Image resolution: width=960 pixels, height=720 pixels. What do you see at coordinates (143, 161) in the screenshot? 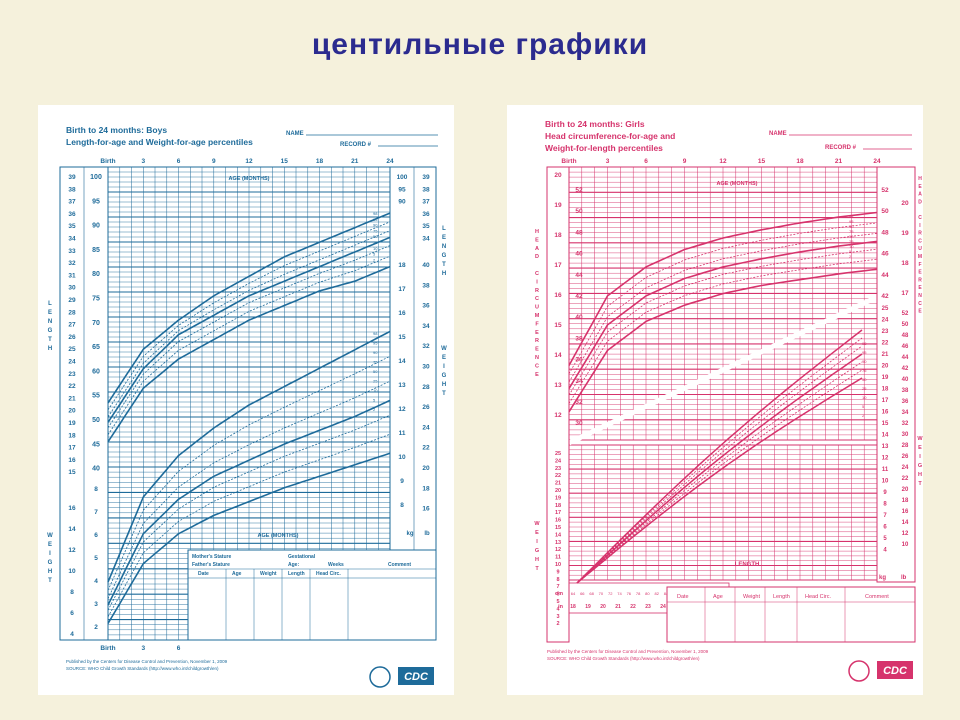
I see `boys-month-tick: 3` at bounding box center [143, 161].